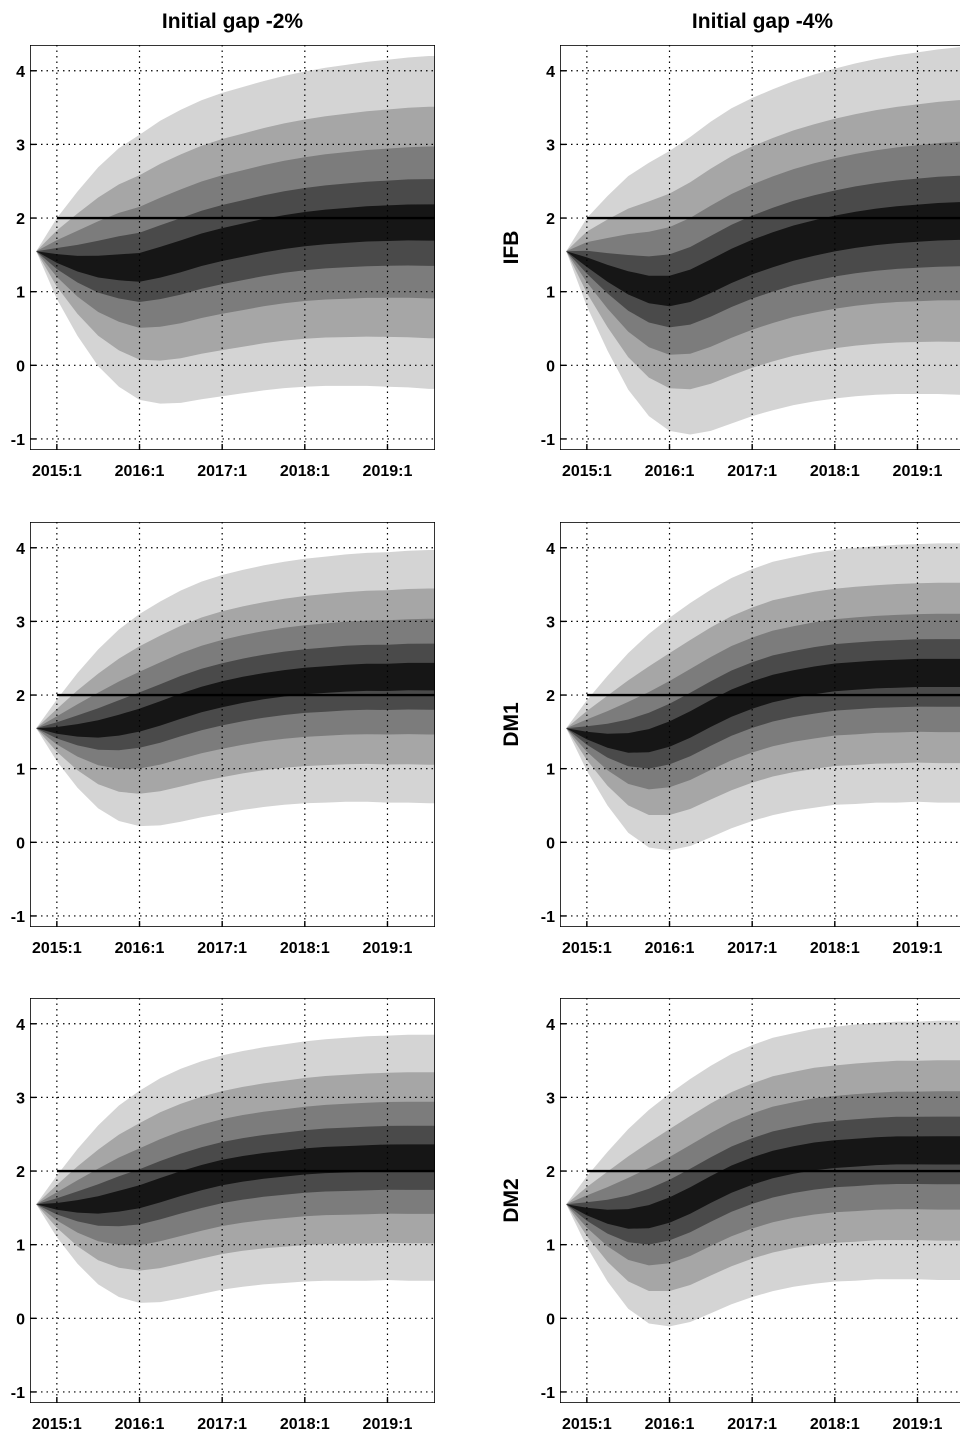  I want to click on row-label: IFB, so click(511, 248).